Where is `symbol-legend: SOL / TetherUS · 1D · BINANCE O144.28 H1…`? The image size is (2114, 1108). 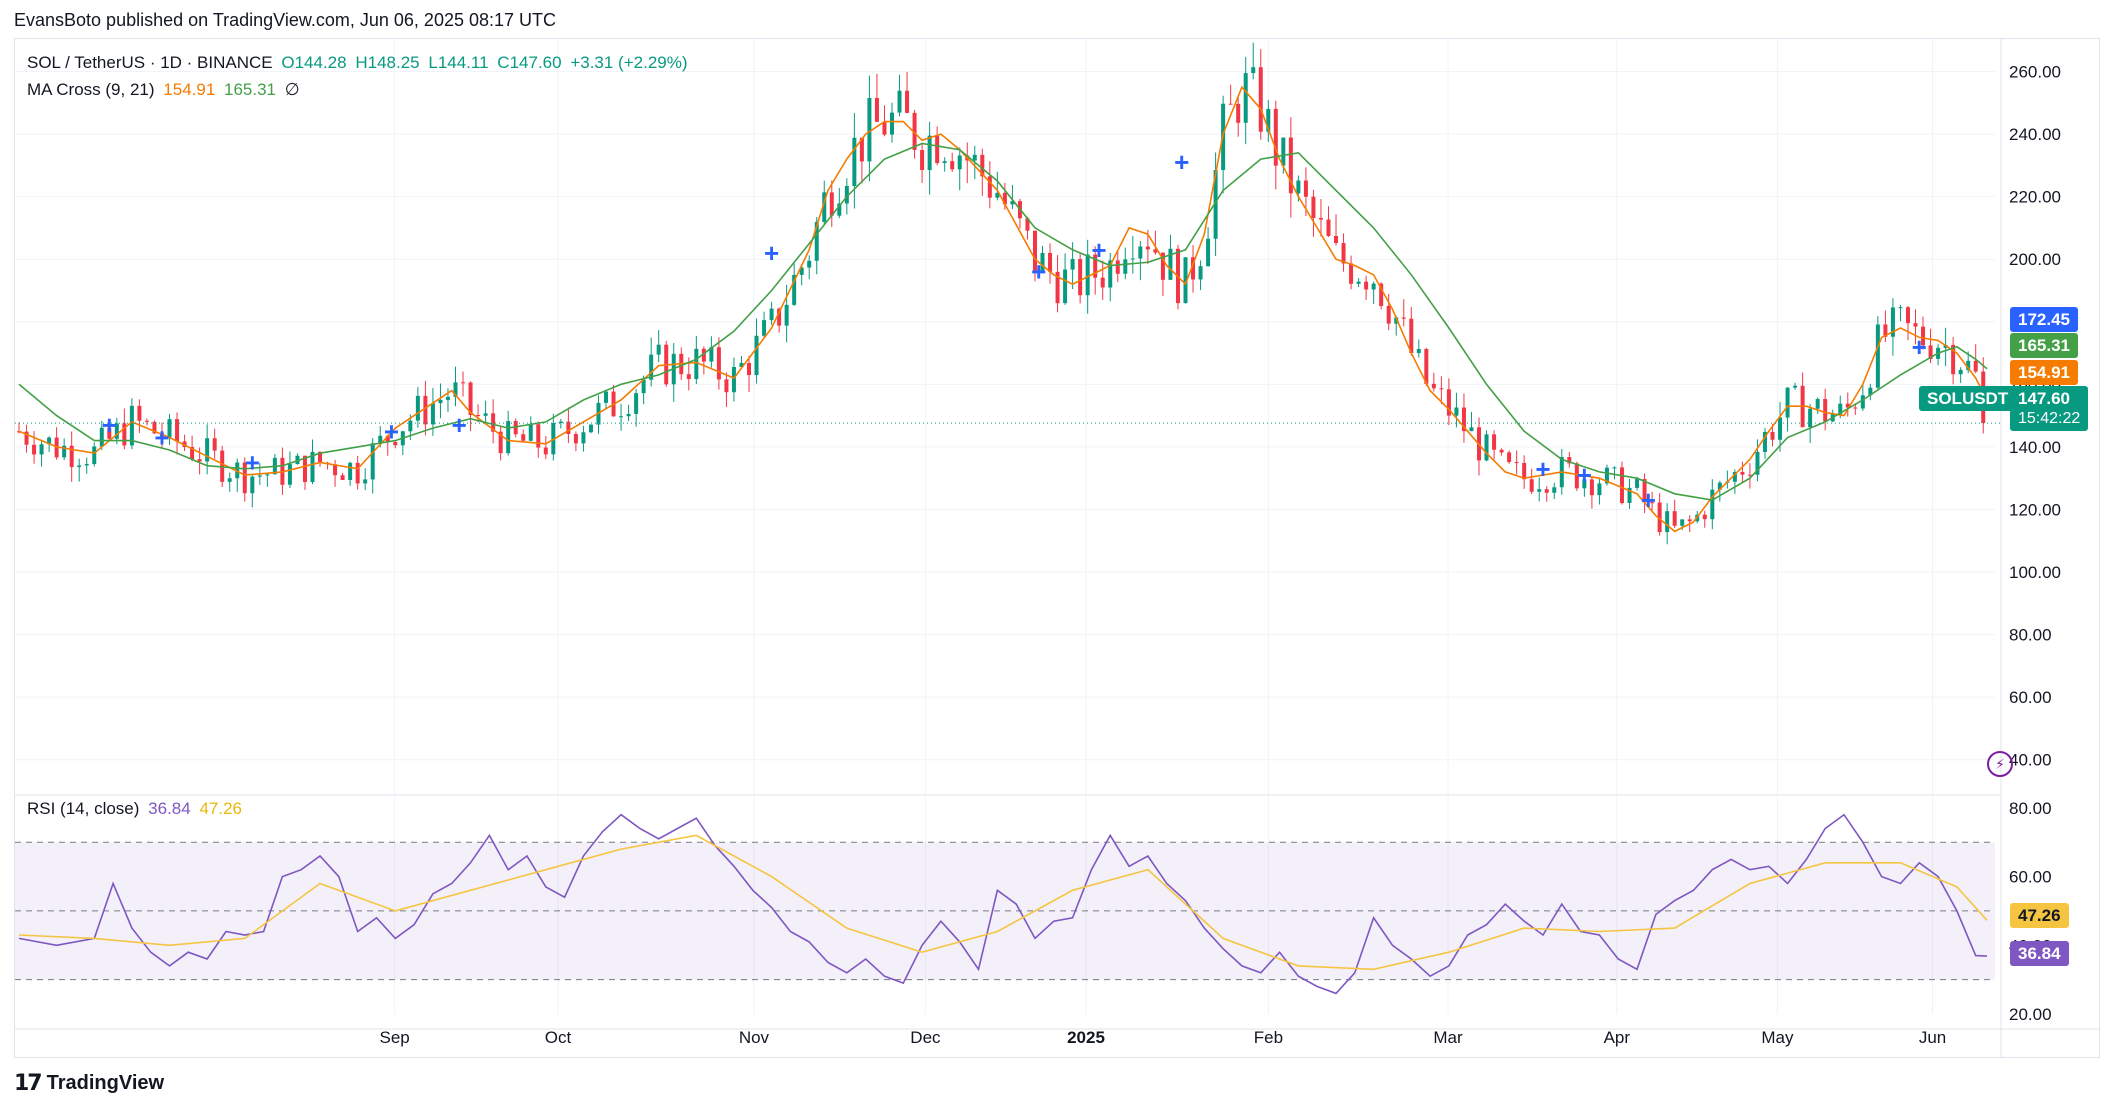 symbol-legend: SOL / TetherUS · 1D · BINANCE O144.28 H1… is located at coordinates (359, 63).